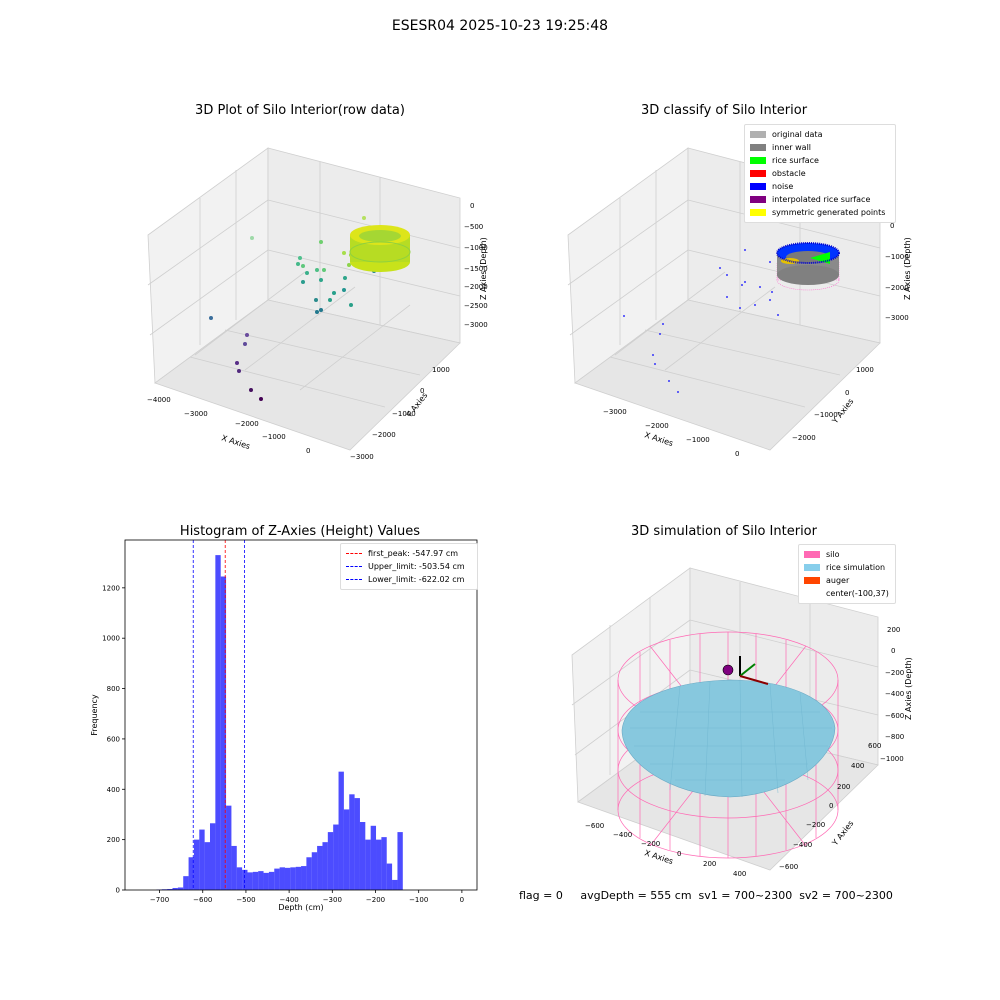 This screenshot has height=1000, width=1000. I want to click on classify-z-axis-label: Z Axies (Depth), so click(907, 268).